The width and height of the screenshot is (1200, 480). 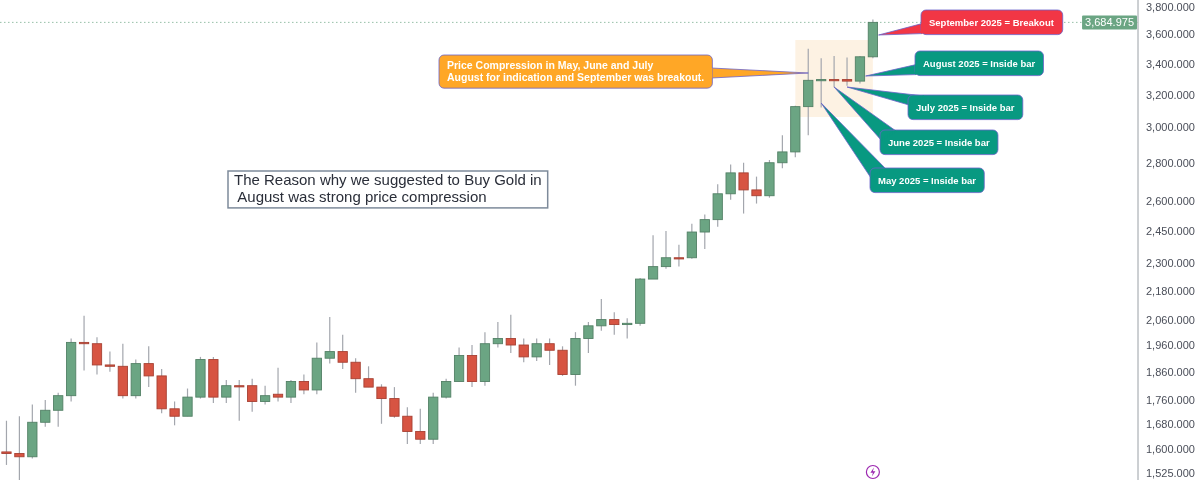 I want to click on y-tick-label: 1,860.000, so click(x=1170, y=371).